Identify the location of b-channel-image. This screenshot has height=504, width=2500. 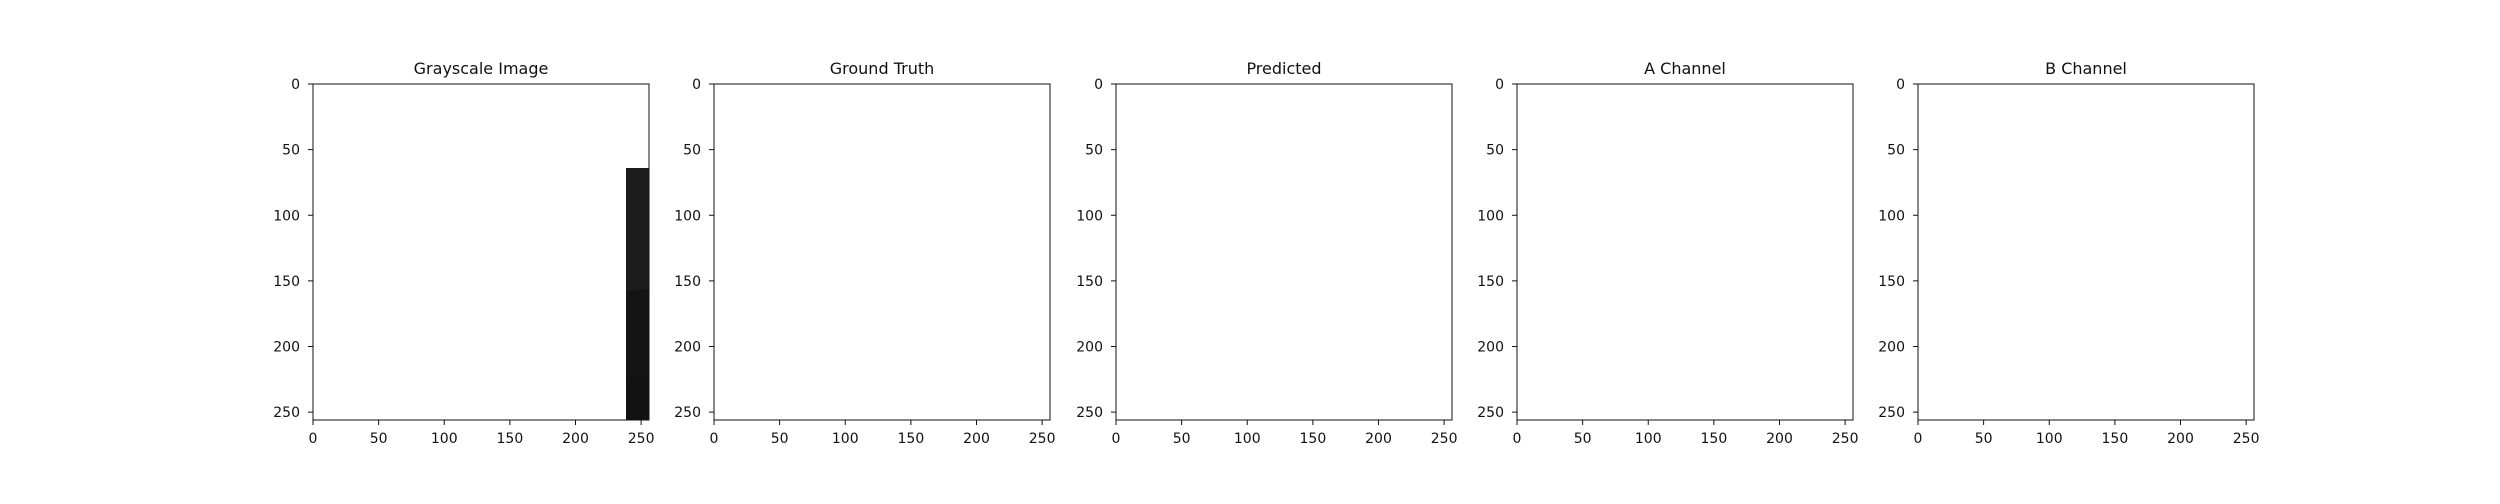
(2086, 249).